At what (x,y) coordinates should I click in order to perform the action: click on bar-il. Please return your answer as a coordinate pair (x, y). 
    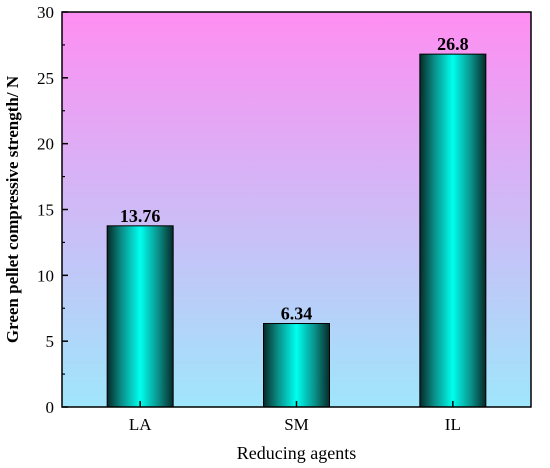
    Looking at the image, I should click on (453, 230).